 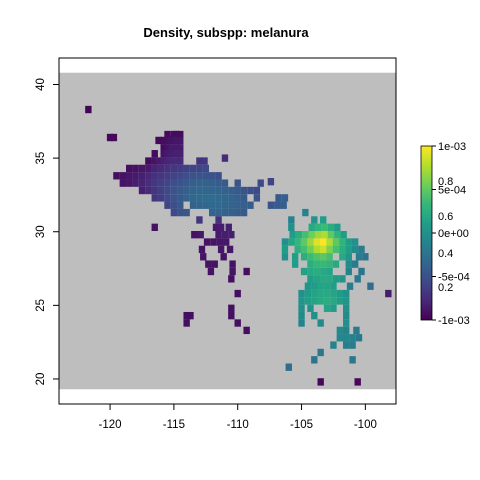 I want to click on colorbar-label-left: 0.6, so click(x=445, y=217).